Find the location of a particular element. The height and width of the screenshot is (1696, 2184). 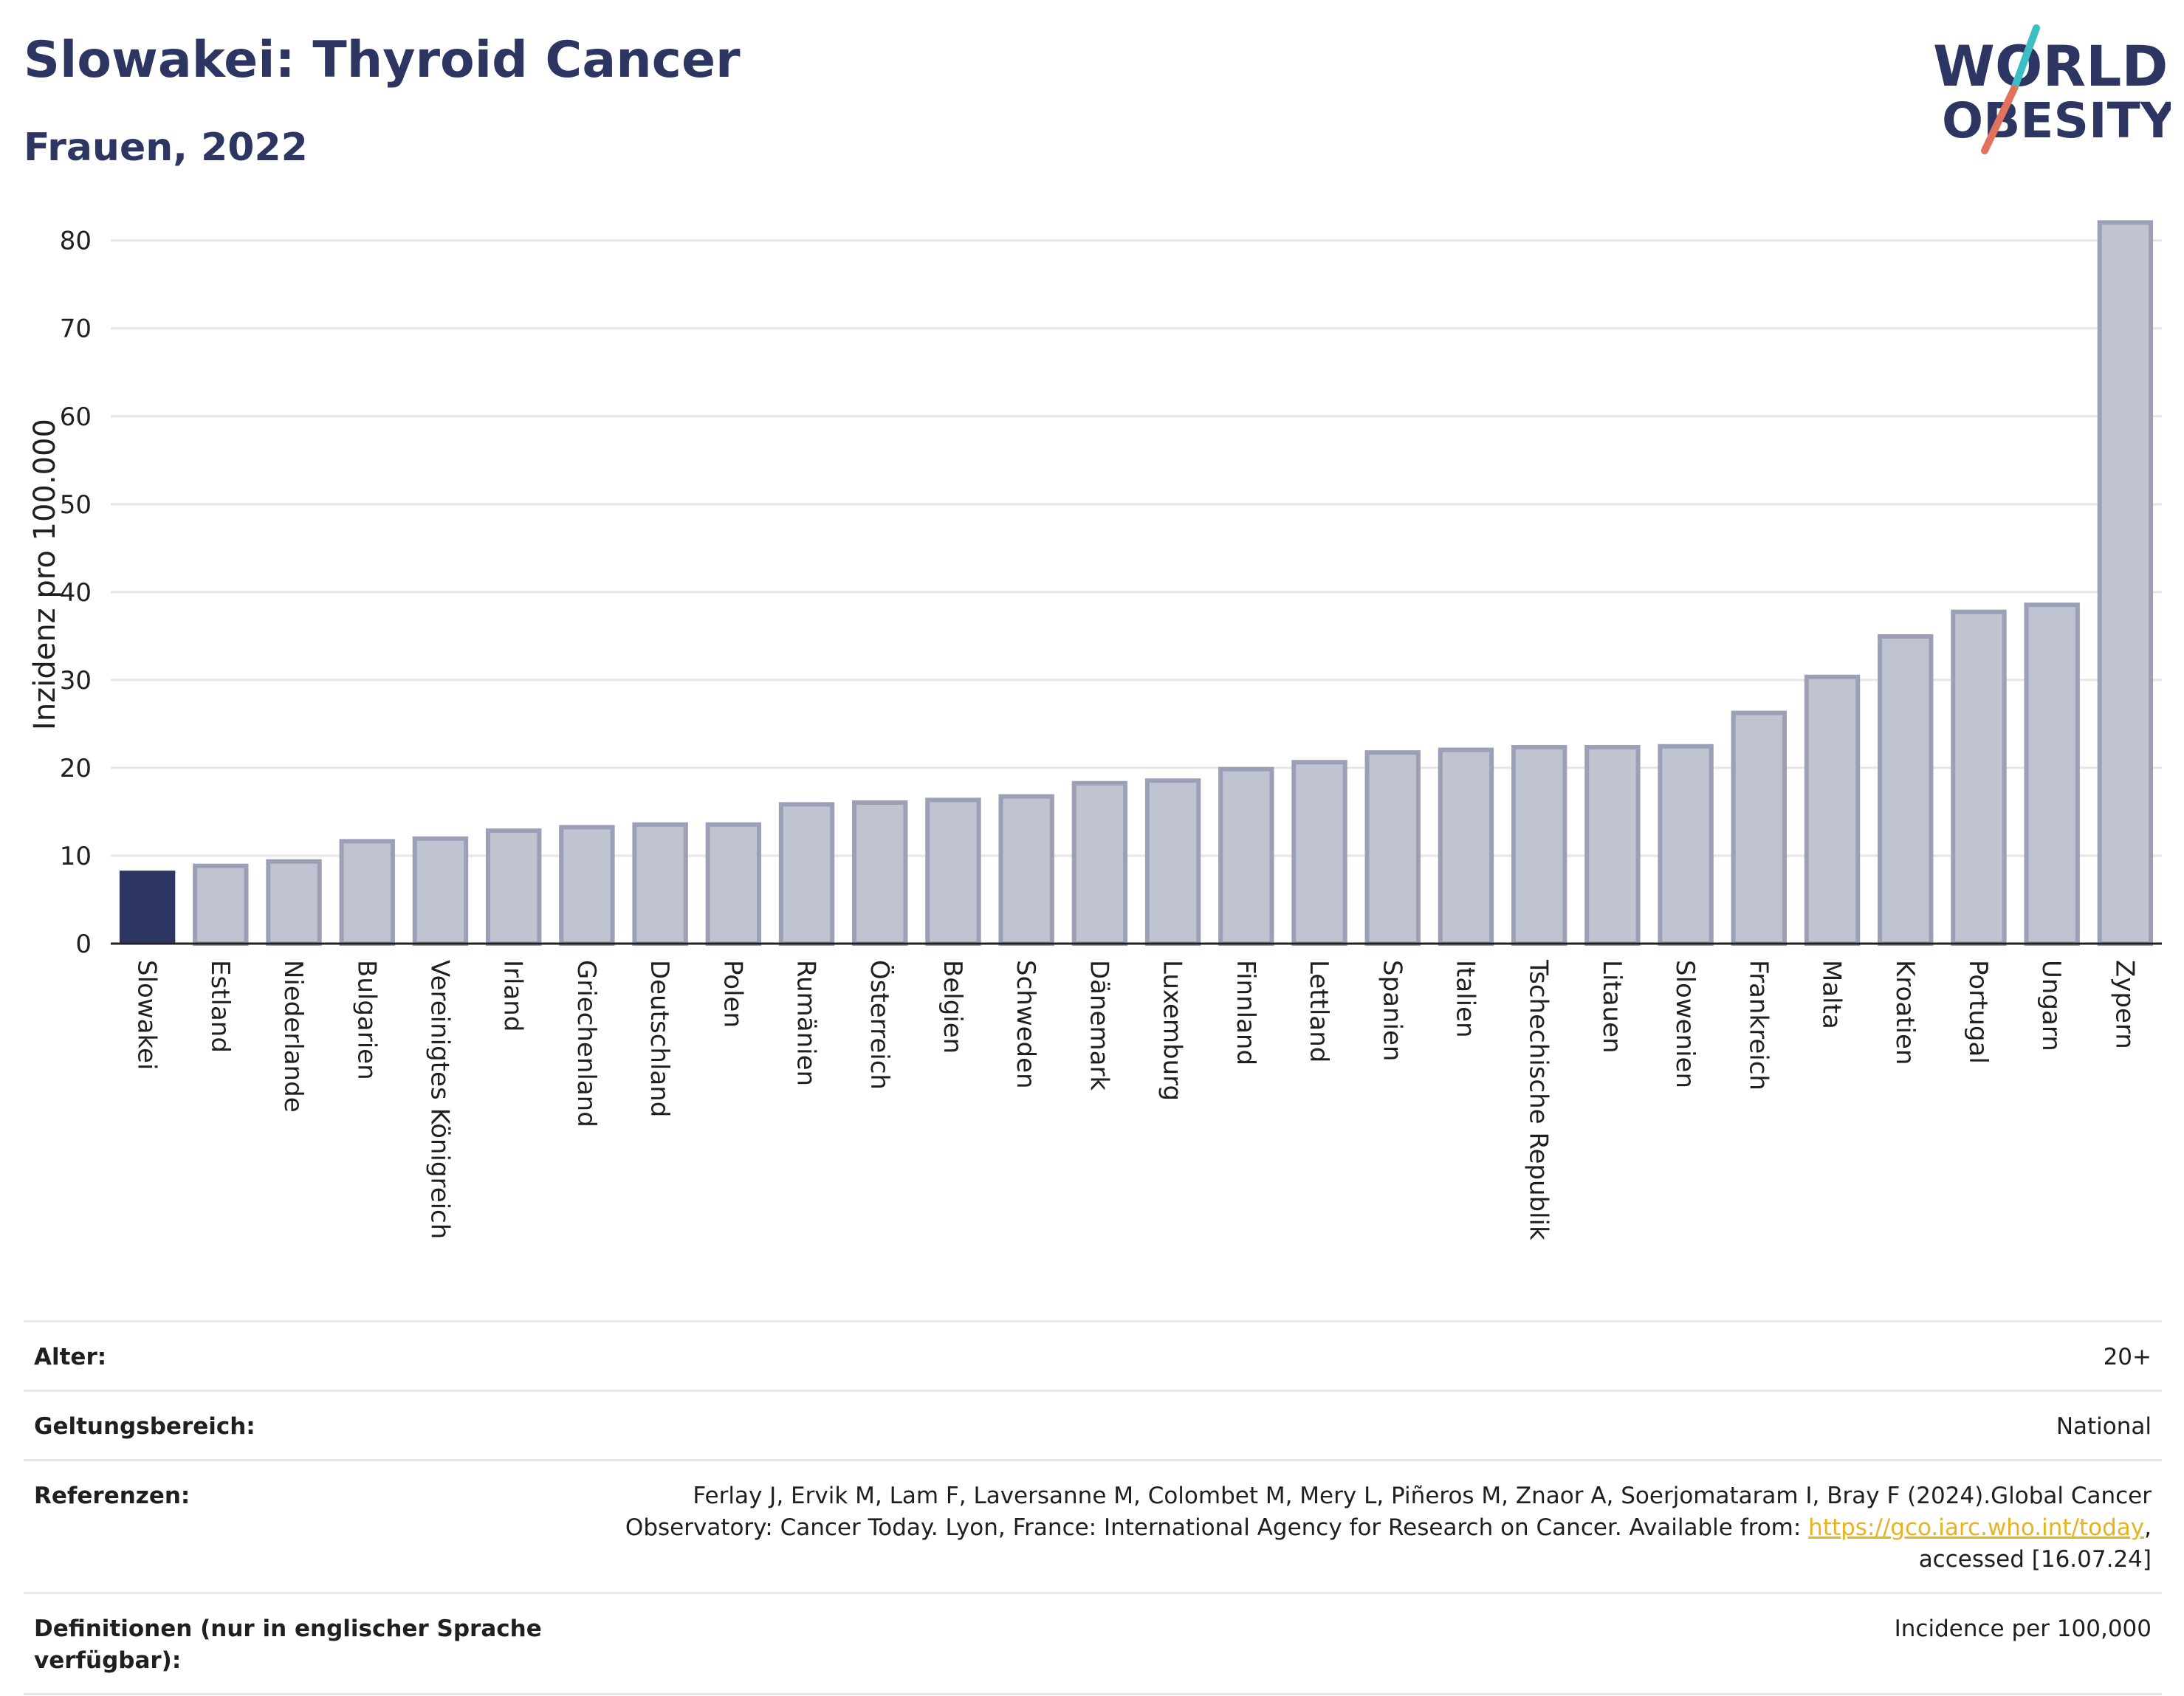

world-obesity-logo: WORLD OBESITY is located at coordinates (2052, 89).